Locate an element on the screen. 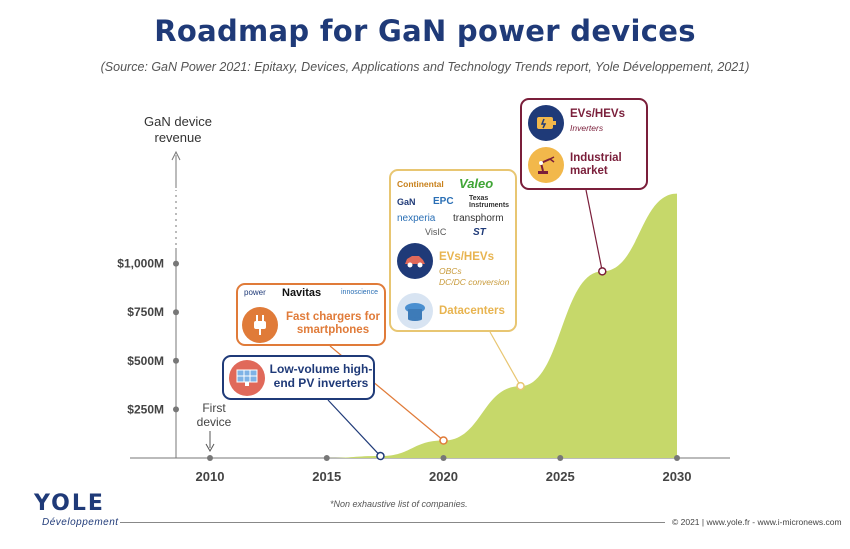 The image size is (850, 549). x-tick-label: 2015 is located at coordinates (326, 476).